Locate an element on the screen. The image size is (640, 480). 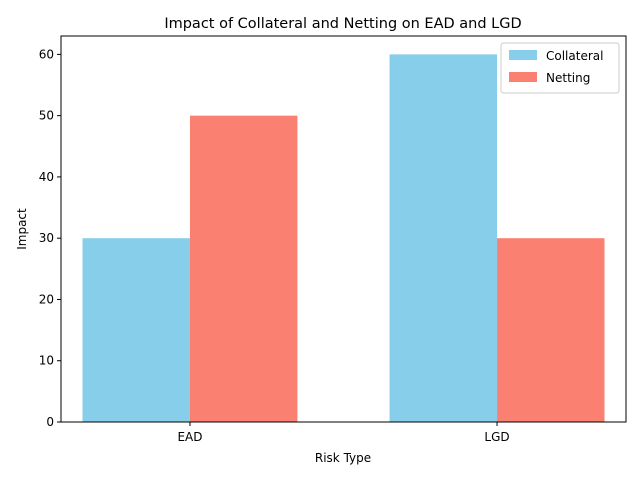
x-tick-label: LGD is located at coordinates (496, 437).